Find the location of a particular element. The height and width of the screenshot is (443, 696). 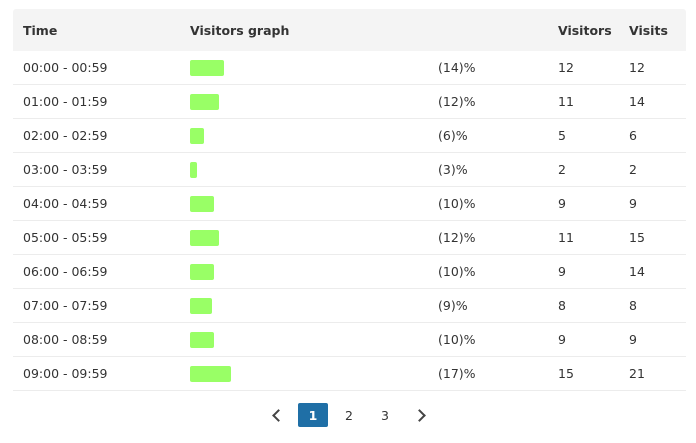

row-time: 01:00 - 01:59 is located at coordinates (65, 101).